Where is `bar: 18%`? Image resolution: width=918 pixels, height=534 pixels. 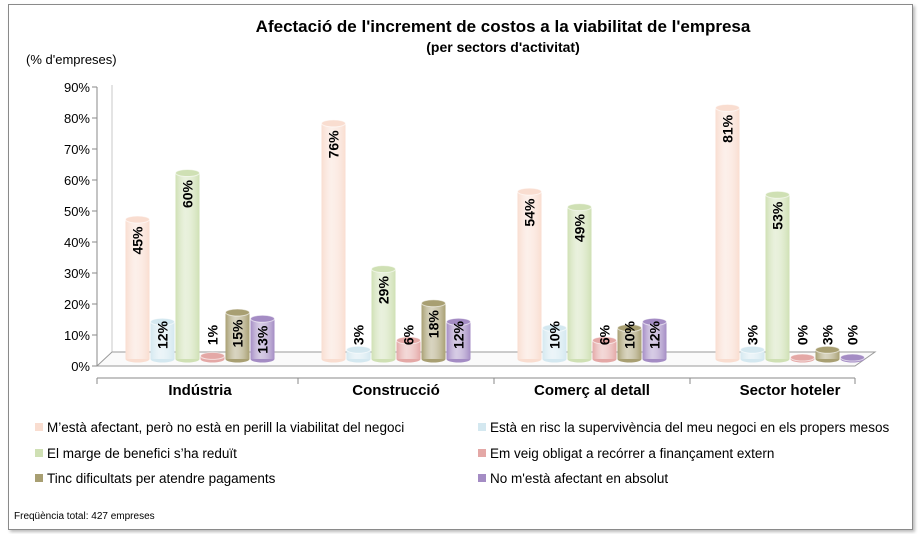 bar: 18% is located at coordinates (433, 331).